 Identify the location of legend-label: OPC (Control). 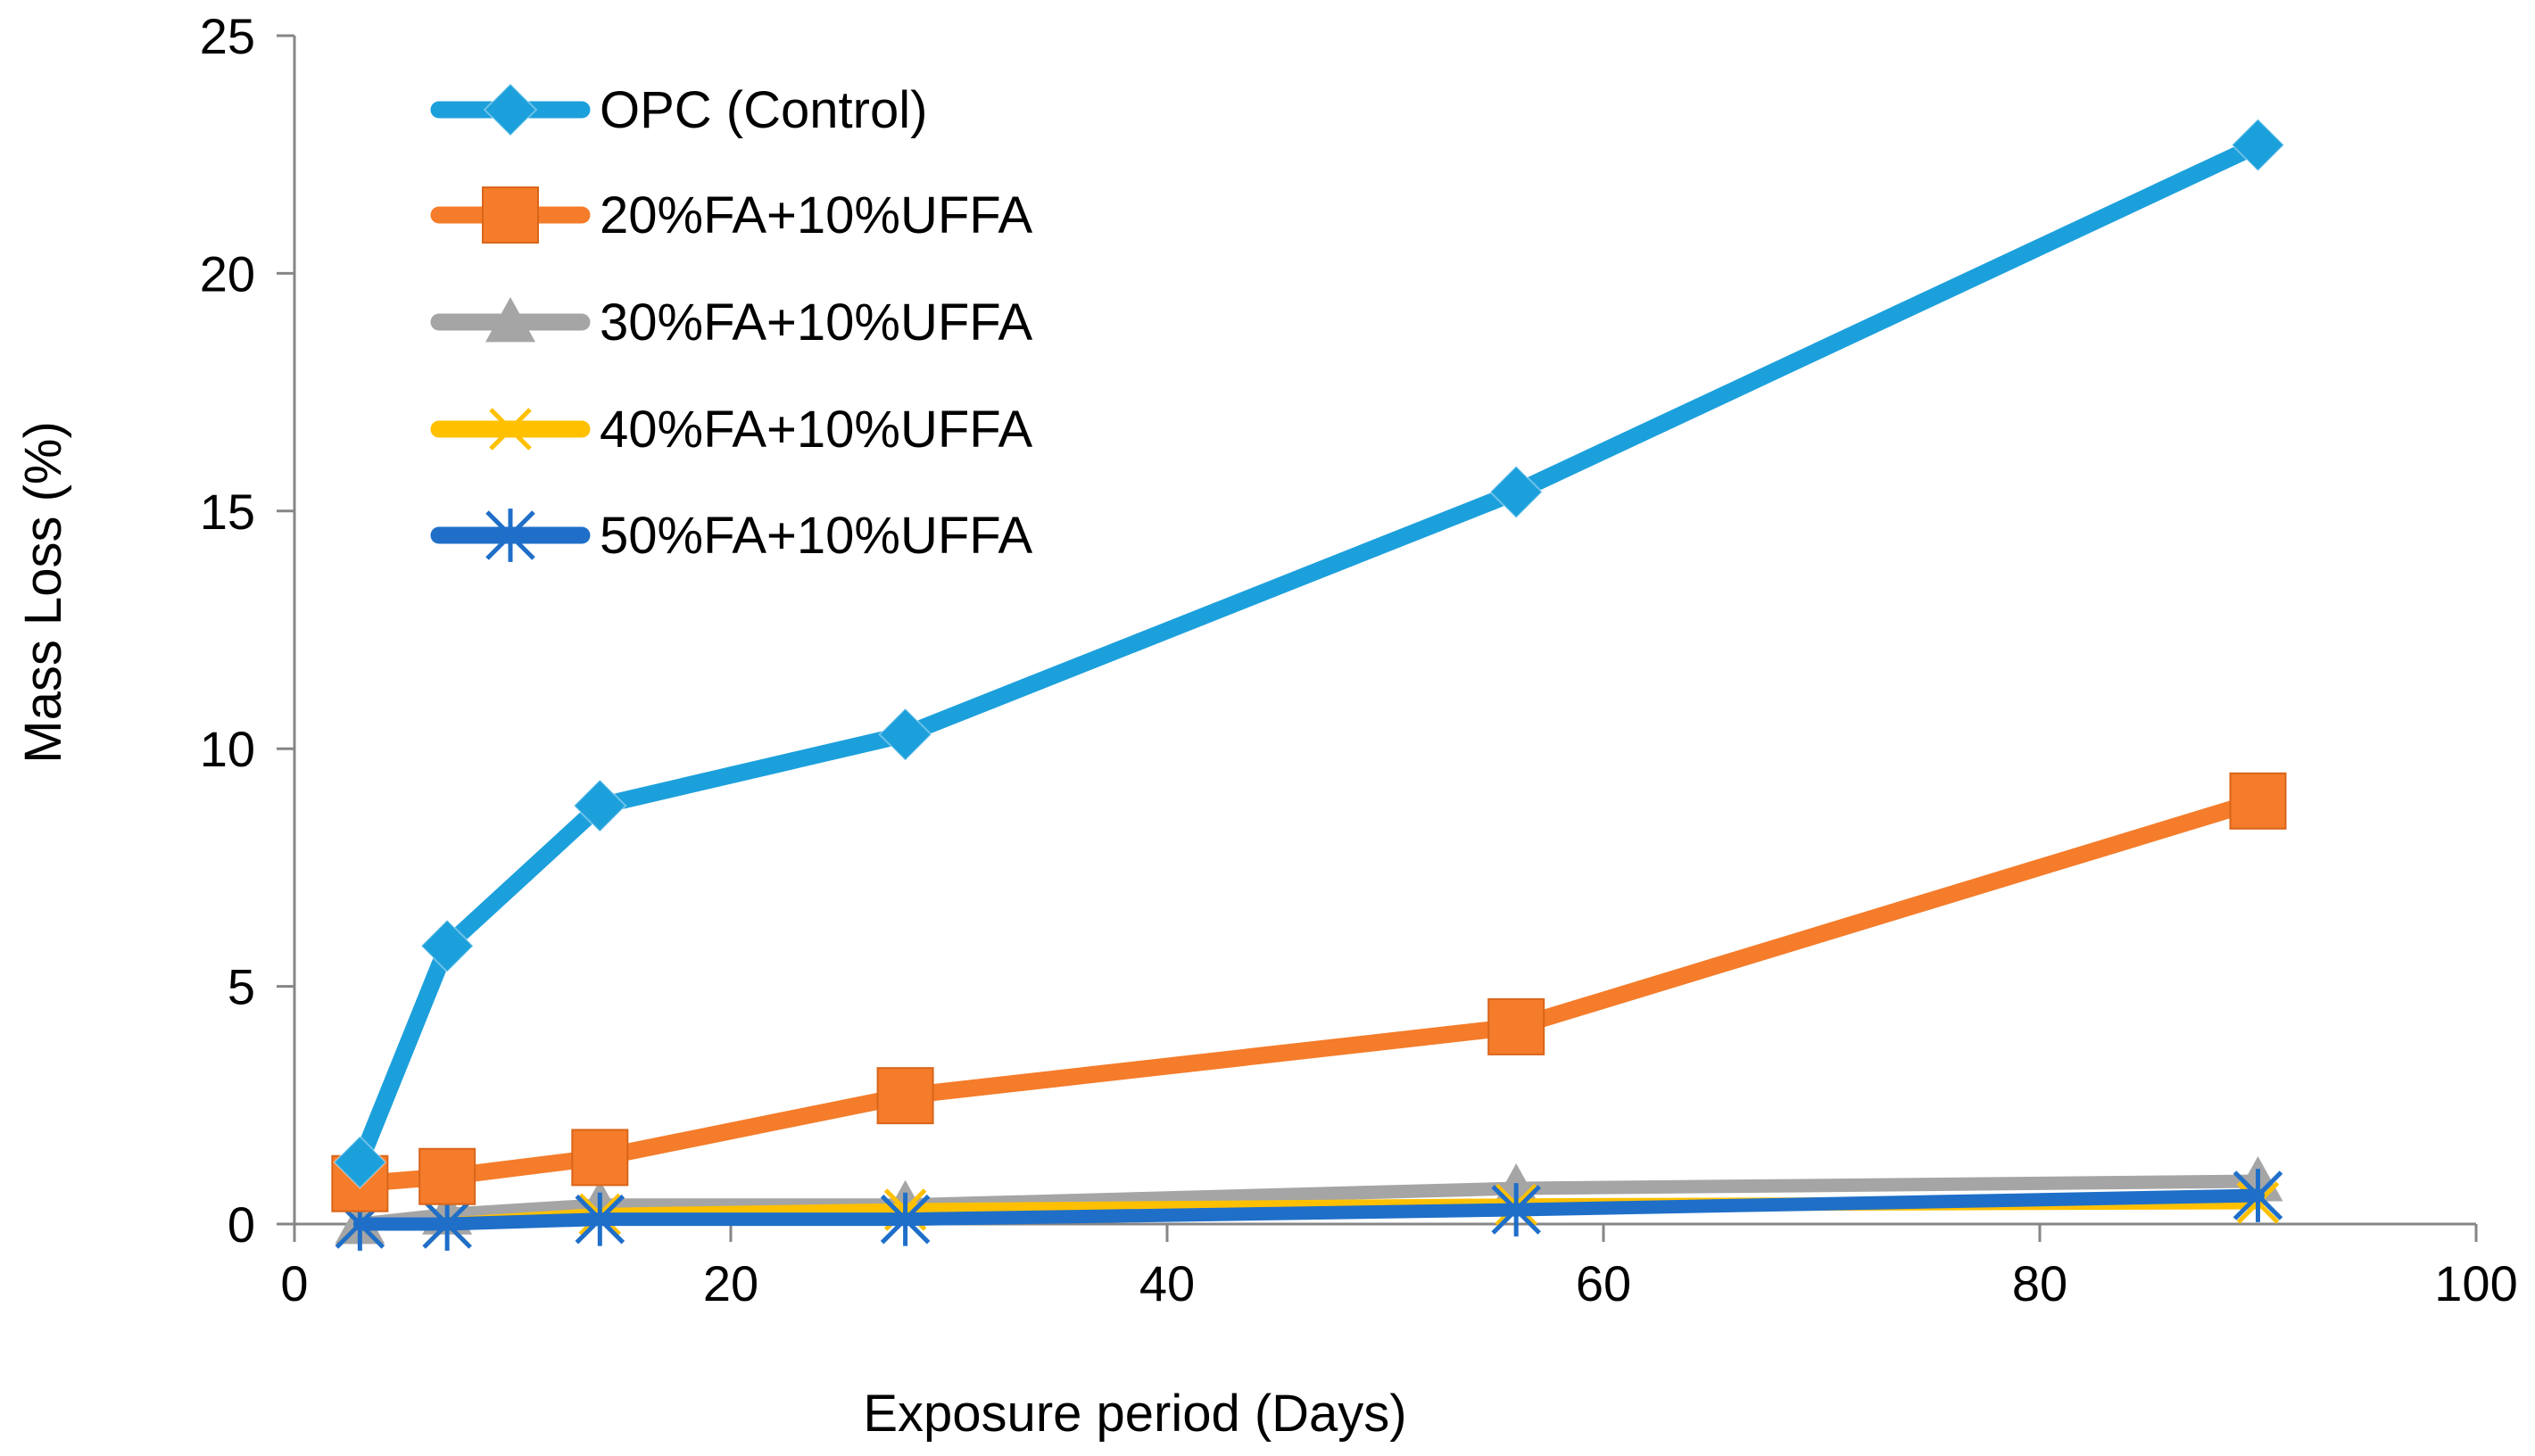
(763, 110).